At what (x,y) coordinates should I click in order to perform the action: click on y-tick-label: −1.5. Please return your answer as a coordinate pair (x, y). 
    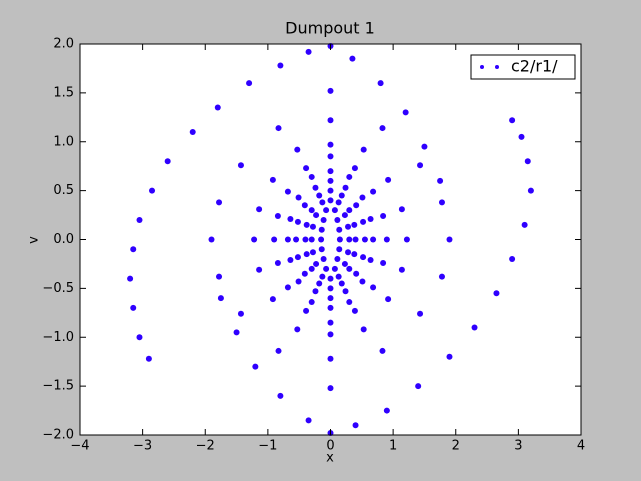
    Looking at the image, I should click on (58, 386).